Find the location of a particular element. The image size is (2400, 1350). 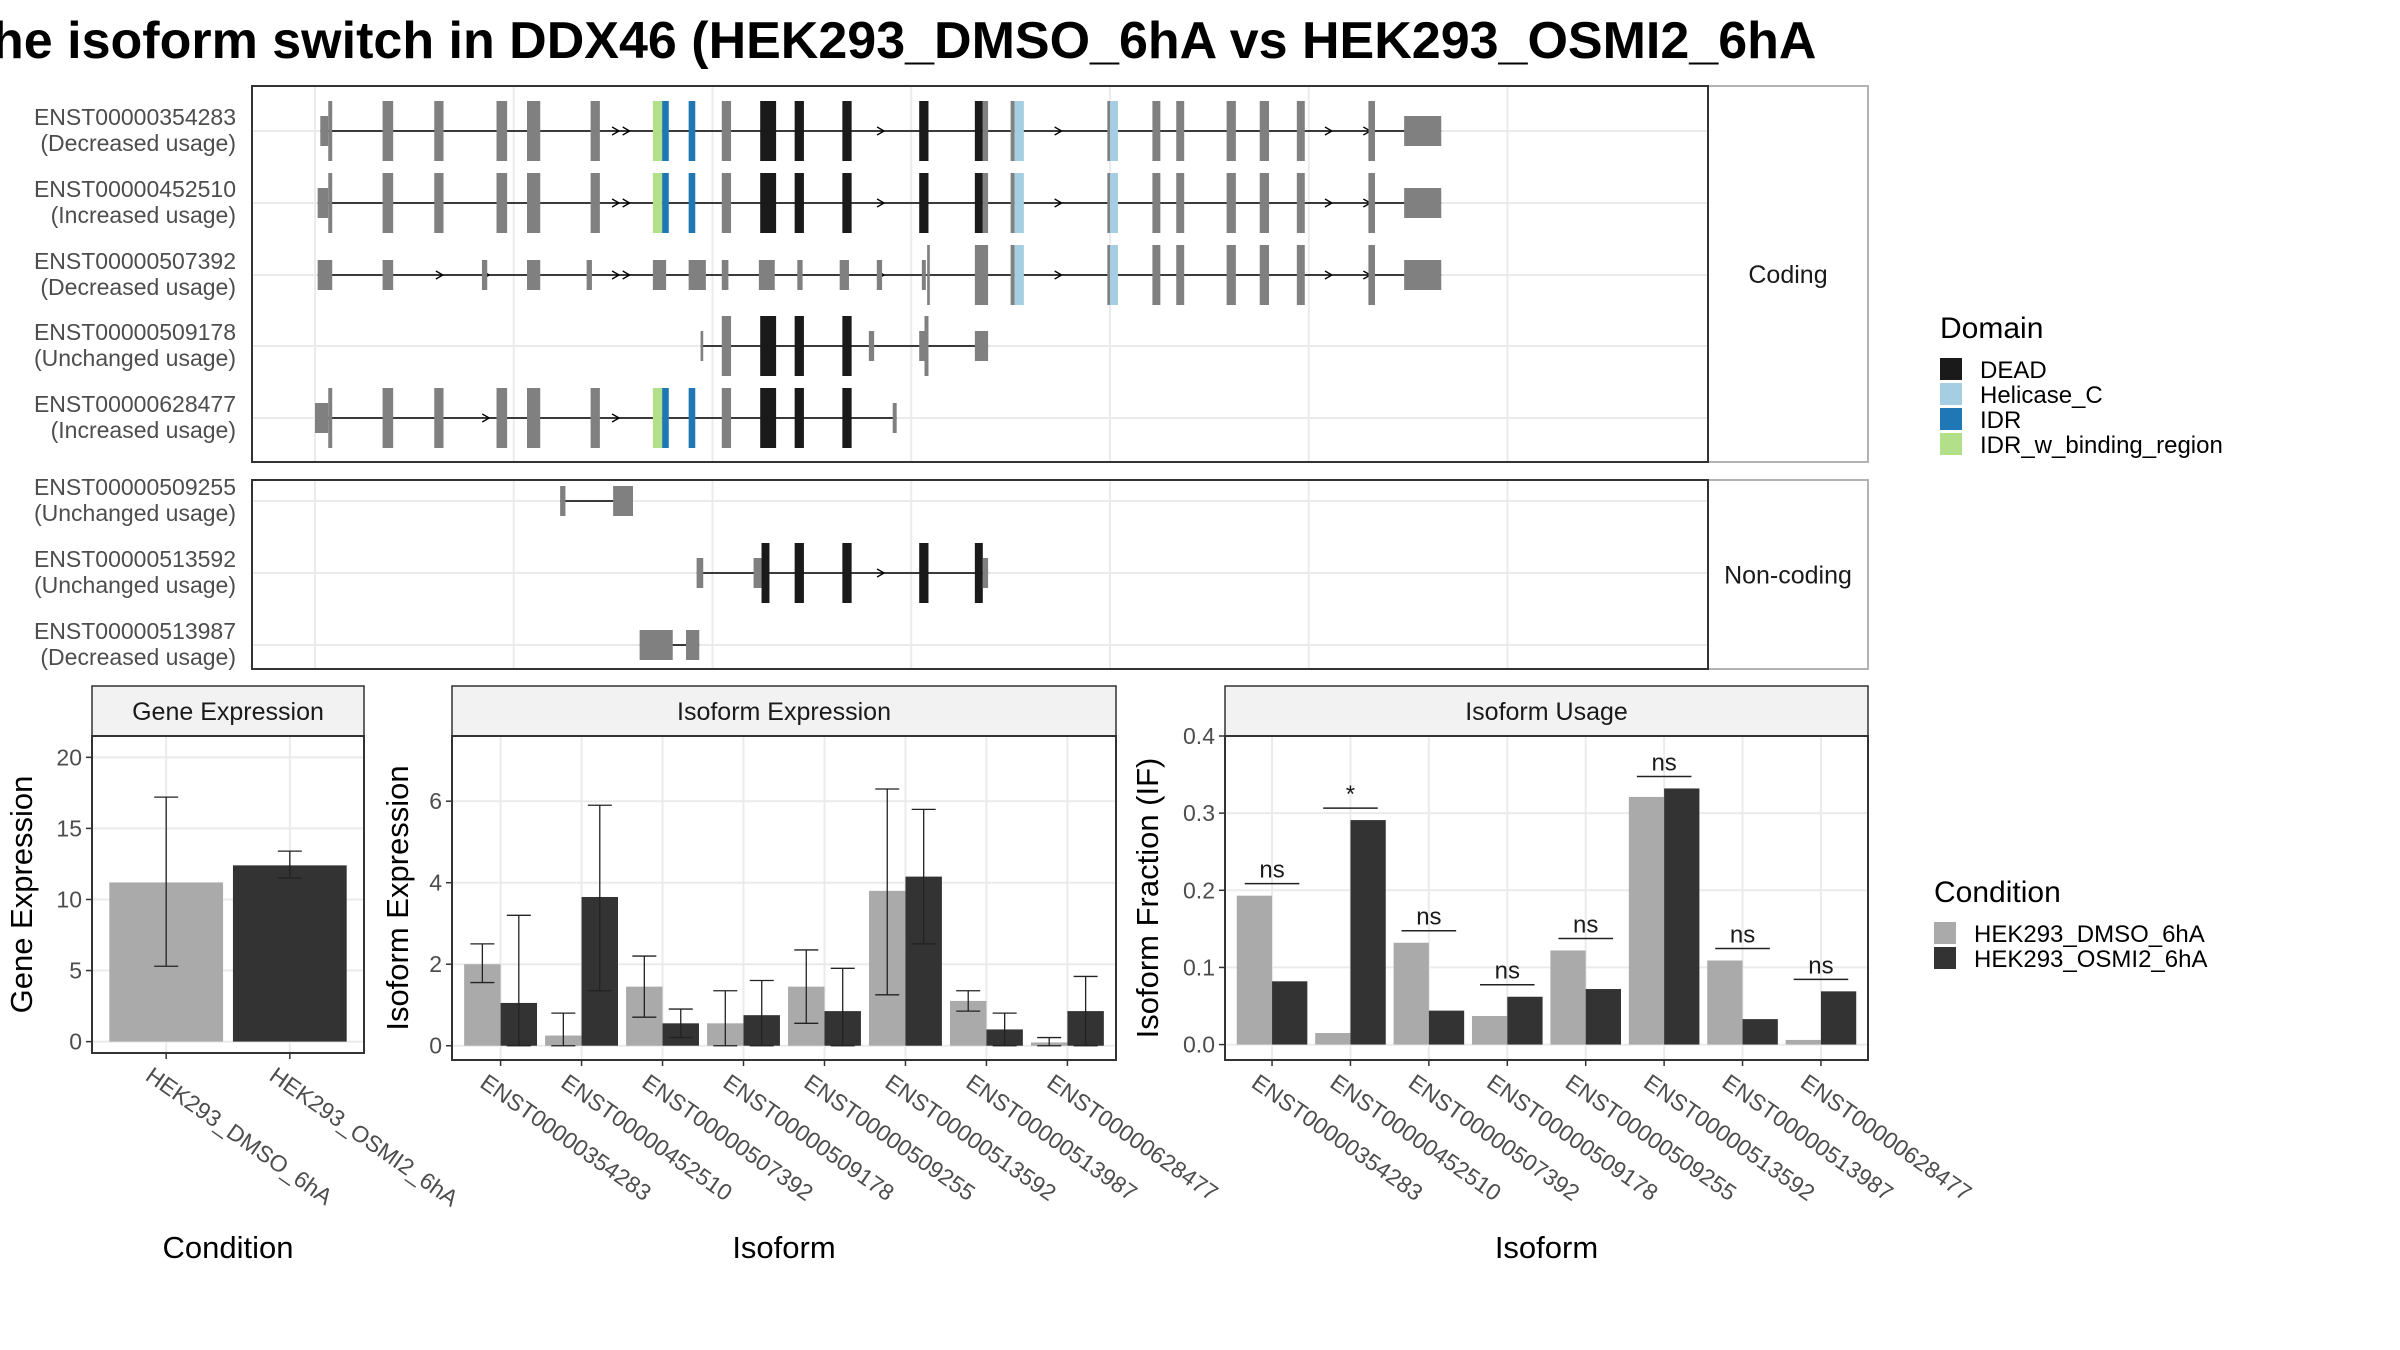

panel-border is located at coordinates (980, 574).